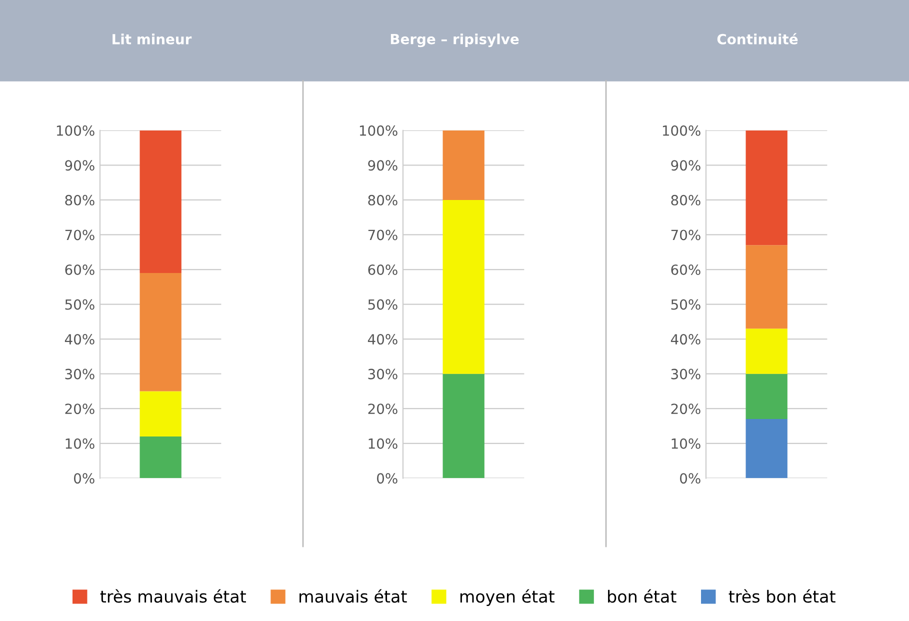 Image resolution: width=909 pixels, height=621 pixels. What do you see at coordinates (782, 596) in the screenshot?
I see `legend-label: très bon état` at bounding box center [782, 596].